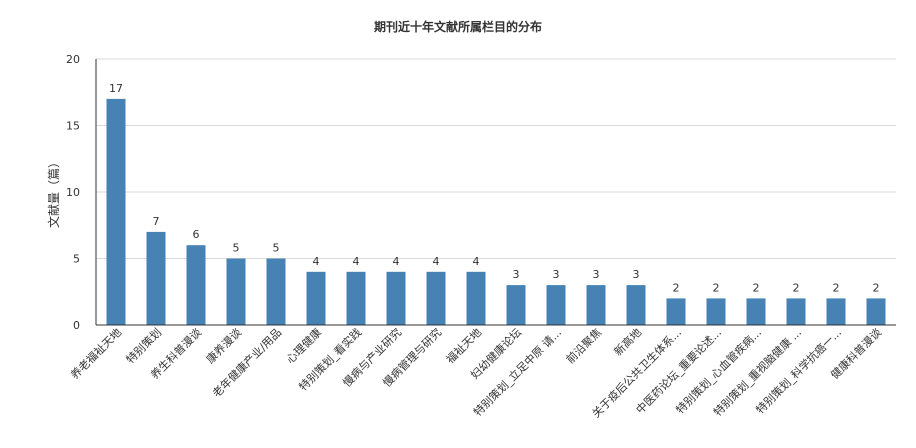  What do you see at coordinates (583, 345) in the screenshot?
I see `x-tick-label: 前沿聚焦` at bounding box center [583, 345].